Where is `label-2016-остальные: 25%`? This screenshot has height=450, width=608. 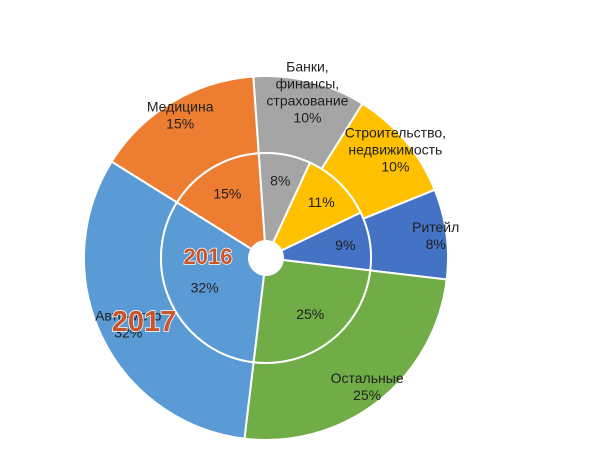 label-2016-остальные: 25% is located at coordinates (310, 314).